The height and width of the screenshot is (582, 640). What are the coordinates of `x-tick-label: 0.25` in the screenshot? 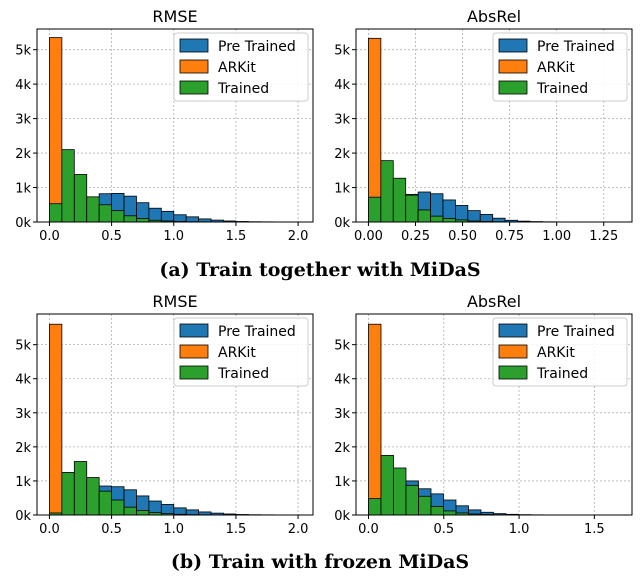 It's located at (415, 236).